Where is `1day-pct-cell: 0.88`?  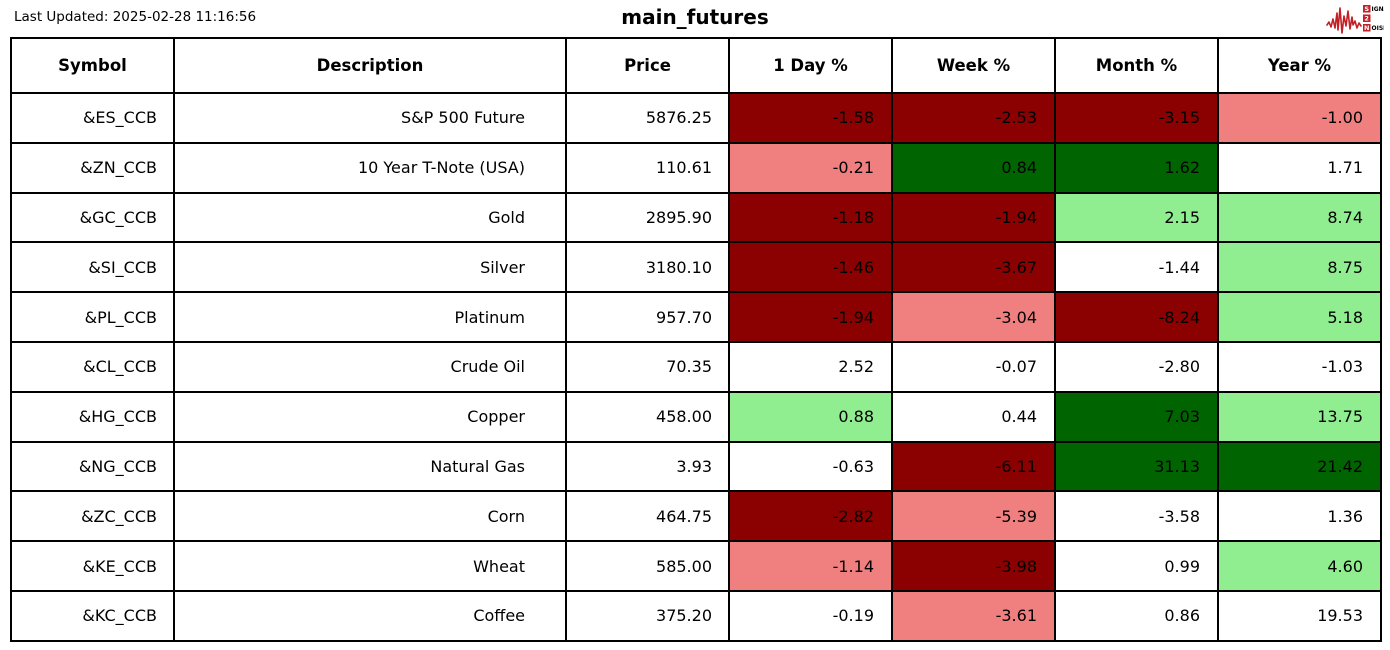
1day-pct-cell: 0.88 is located at coordinates (810, 416).